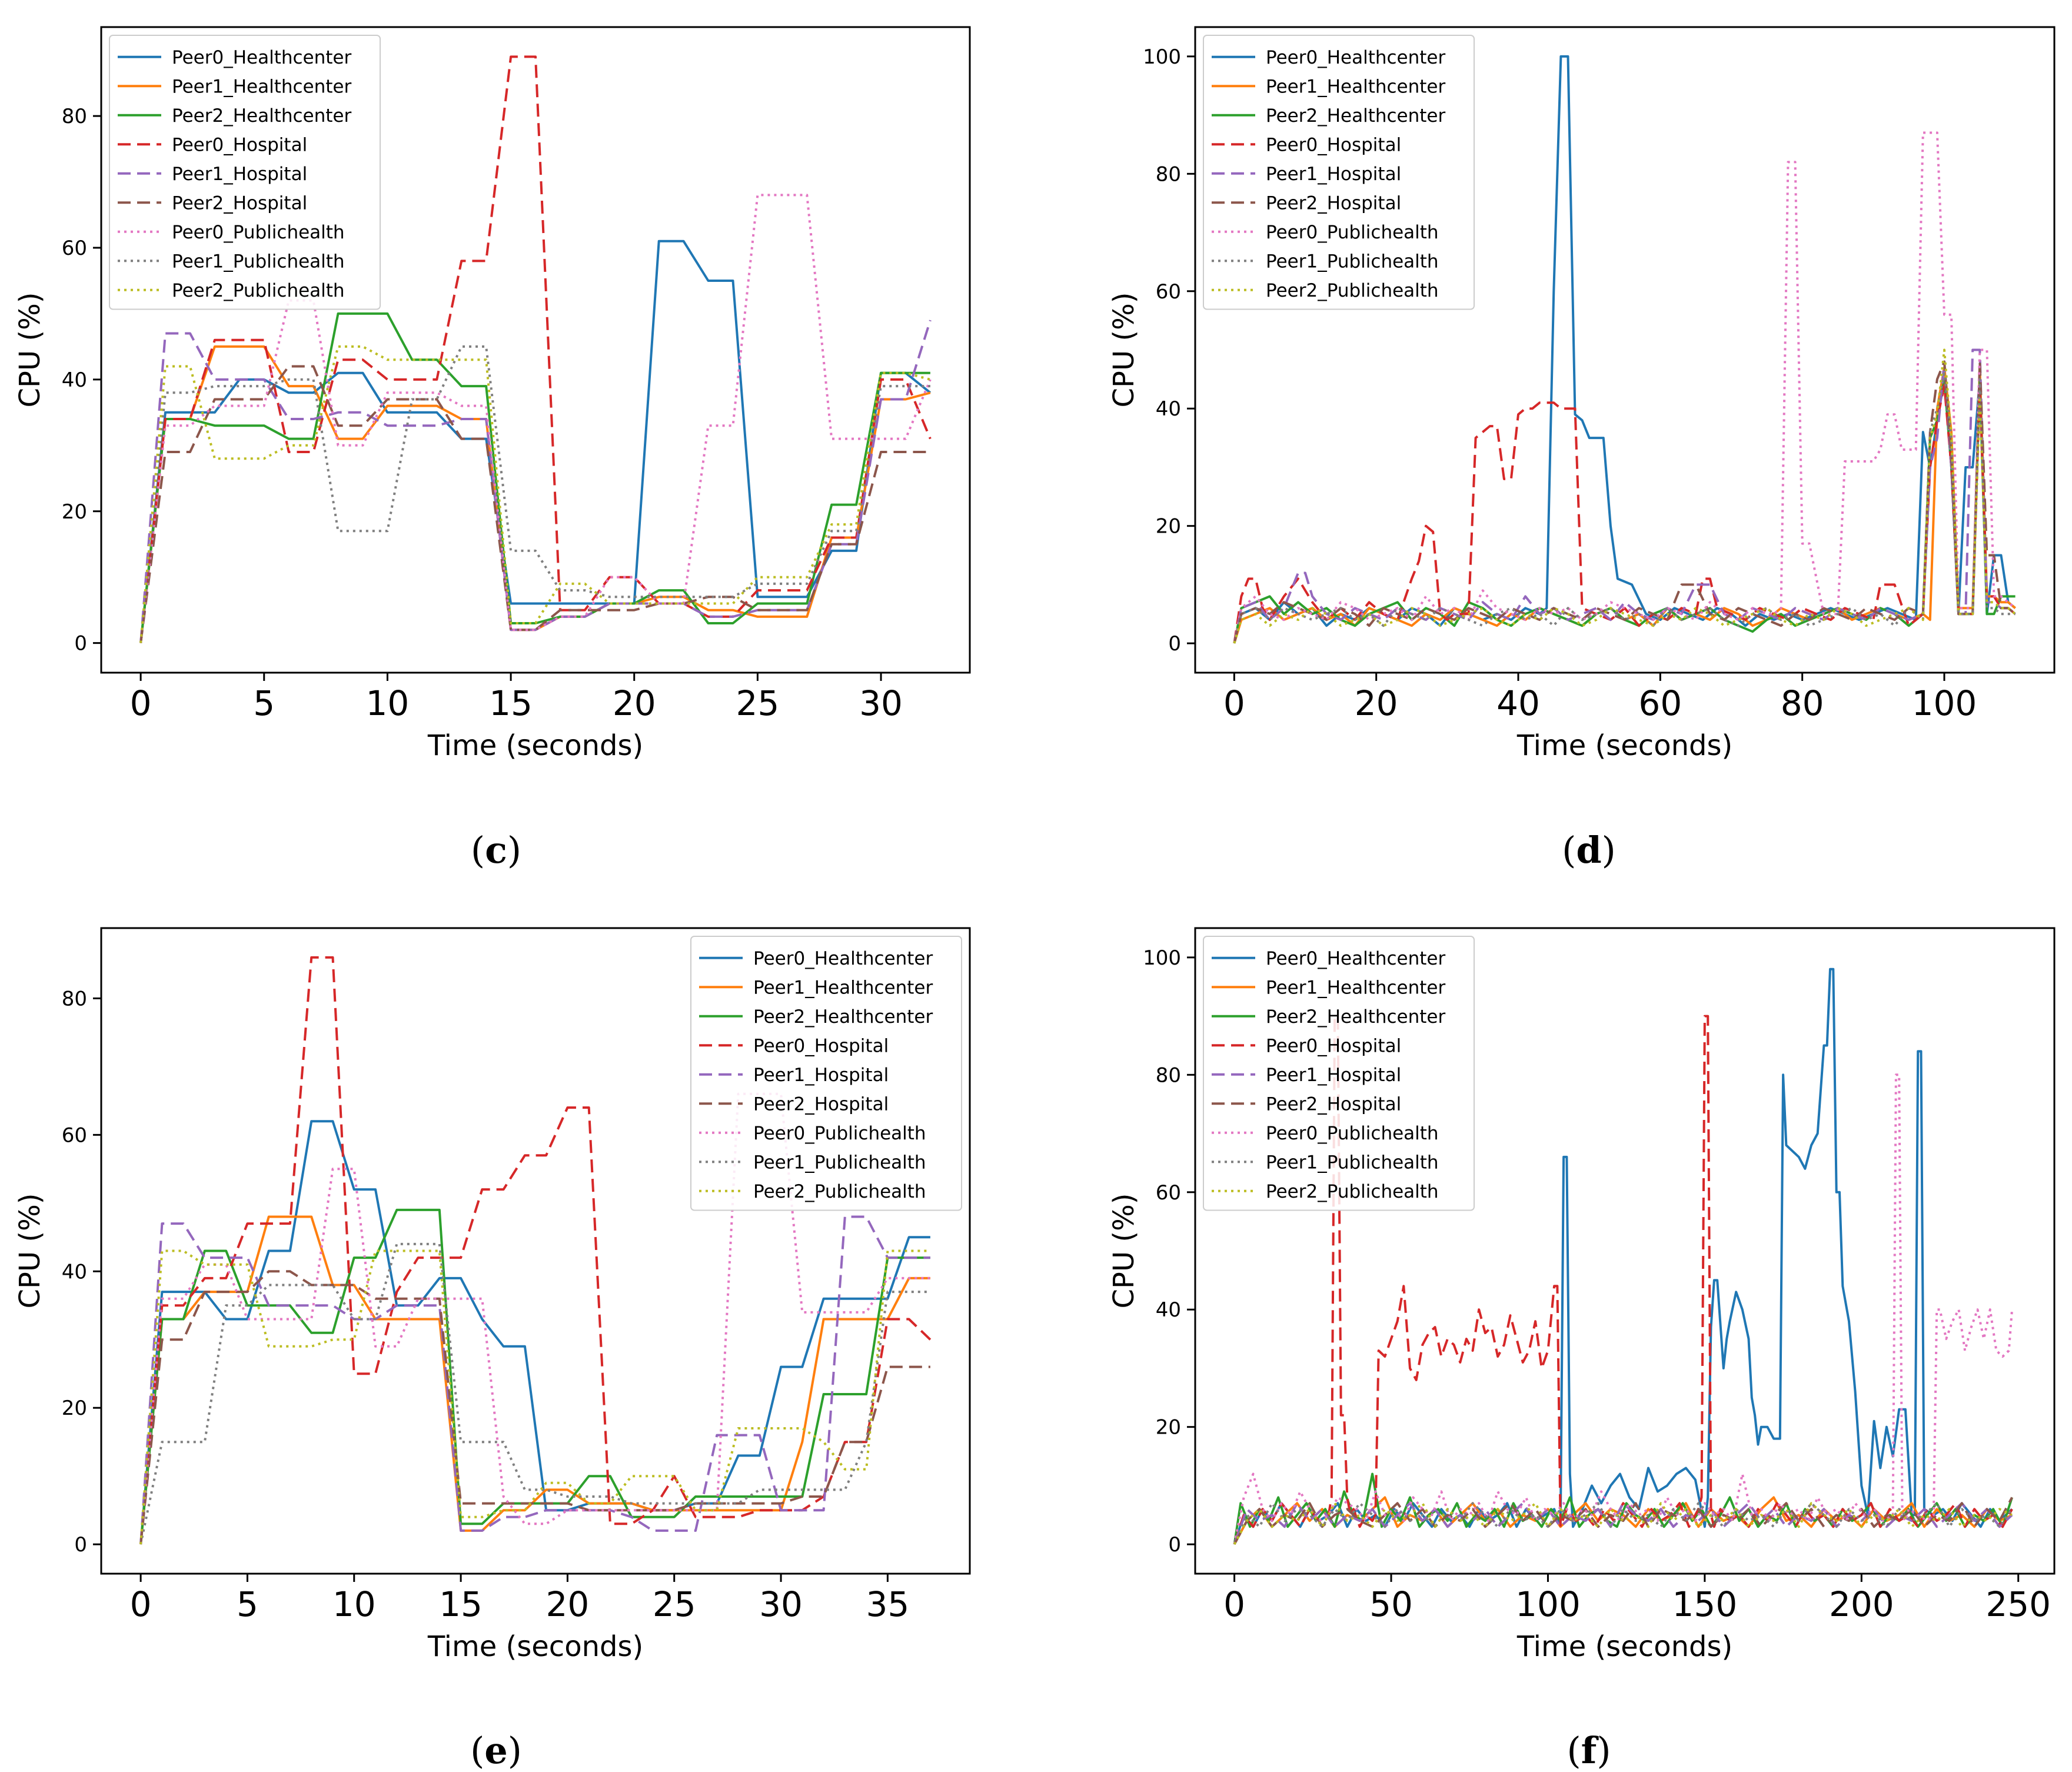 Image resolution: width=2072 pixels, height=1772 pixels. I want to click on caption-letter: e, so click(496, 1750).